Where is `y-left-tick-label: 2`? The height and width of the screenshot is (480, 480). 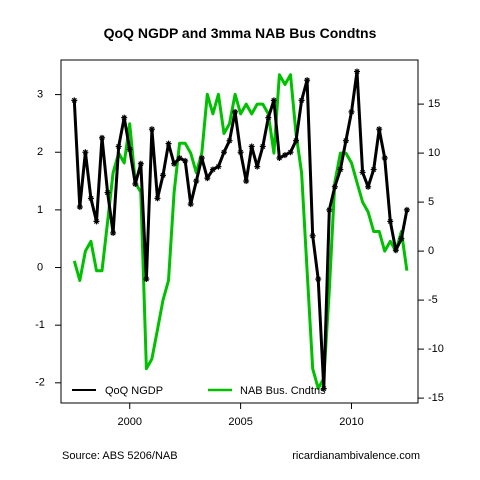
y-left-tick-label: 2 is located at coordinates (40, 152).